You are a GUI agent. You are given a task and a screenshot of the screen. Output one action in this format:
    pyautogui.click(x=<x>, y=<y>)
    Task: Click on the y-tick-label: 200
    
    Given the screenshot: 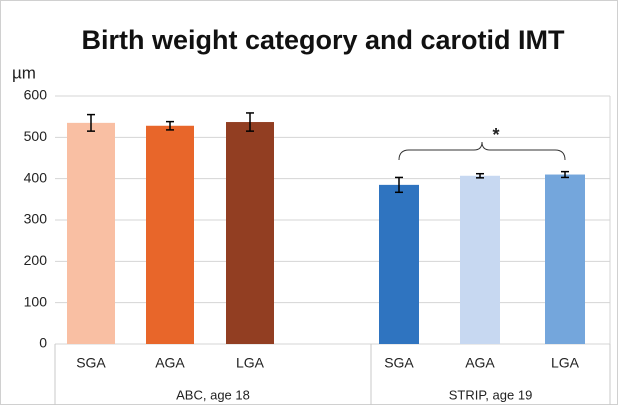 What is the action you would take?
    pyautogui.click(x=36, y=260)
    